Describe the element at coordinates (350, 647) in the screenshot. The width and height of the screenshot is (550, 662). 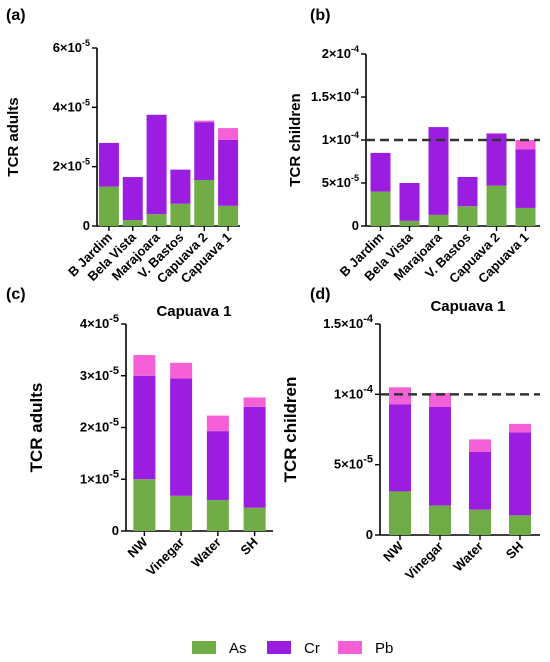
I see `legend-swatch-pb` at that location.